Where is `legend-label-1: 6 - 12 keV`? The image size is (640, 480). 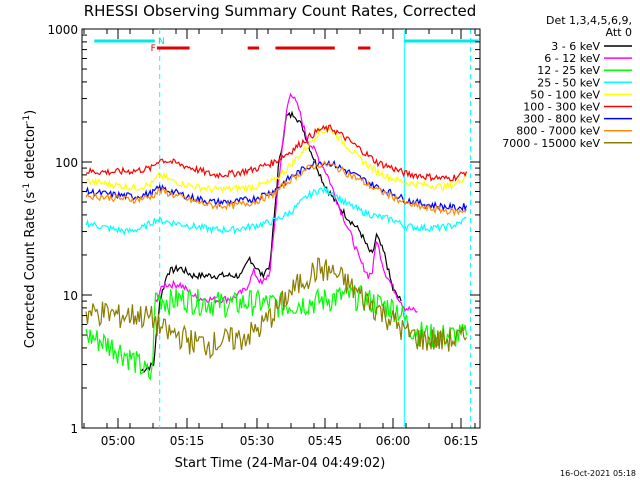
legend-label-1: 6 - 12 keV is located at coordinates (572, 58).